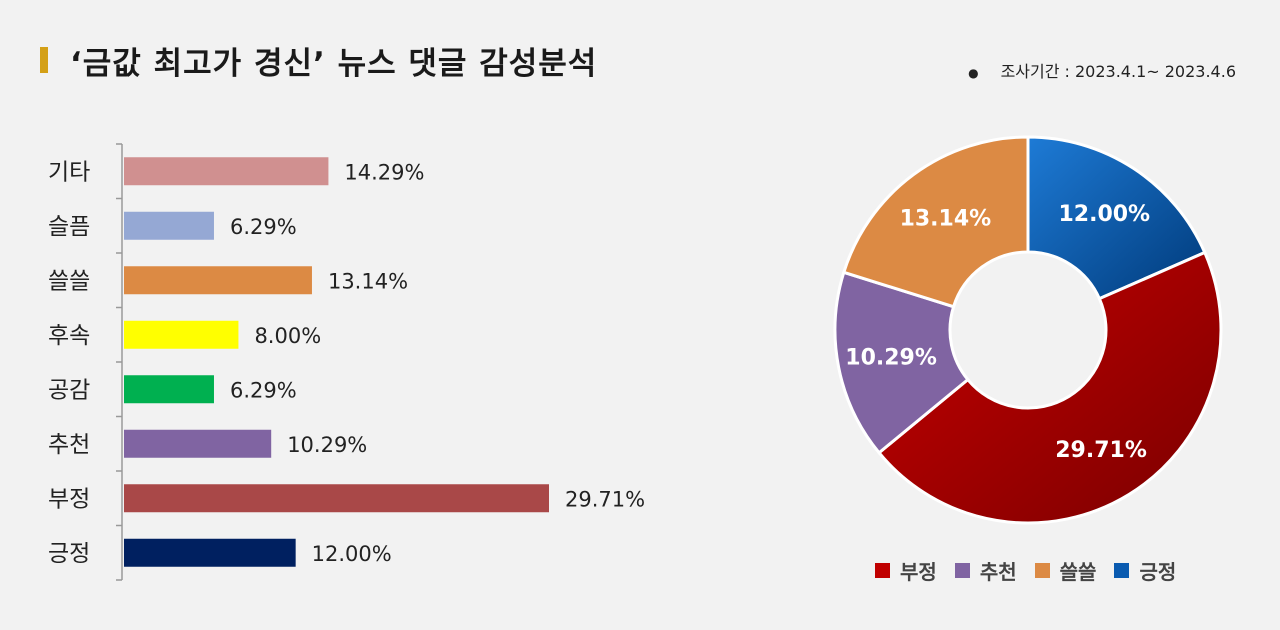  What do you see at coordinates (69, 281) in the screenshot?
I see `bar-category-label: 쓸쓸` at bounding box center [69, 281].